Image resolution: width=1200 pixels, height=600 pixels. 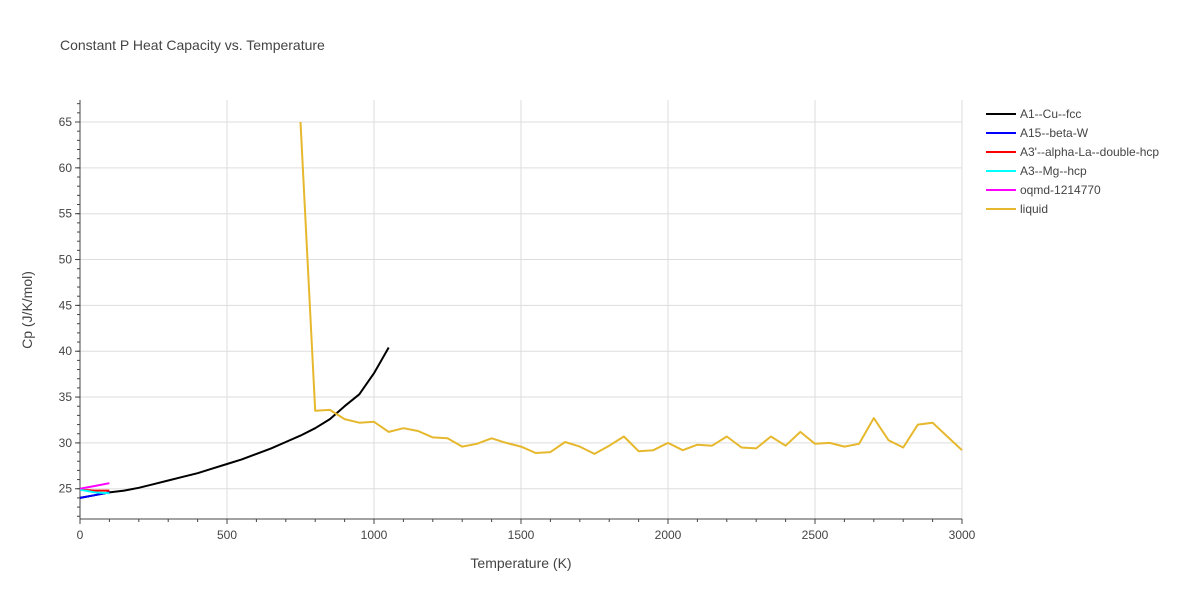 What do you see at coordinates (234, 423) in the screenshot?
I see `series-line-a1-cu-fcc` at bounding box center [234, 423].